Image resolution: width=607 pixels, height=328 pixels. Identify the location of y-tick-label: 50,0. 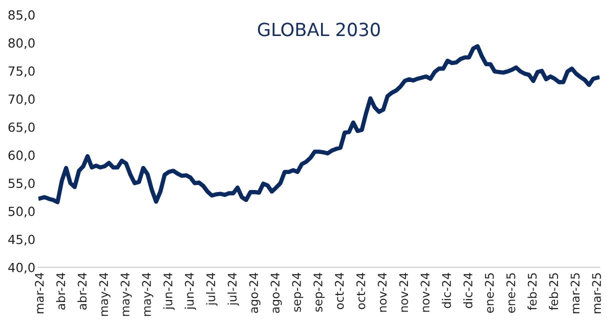
(21, 212).